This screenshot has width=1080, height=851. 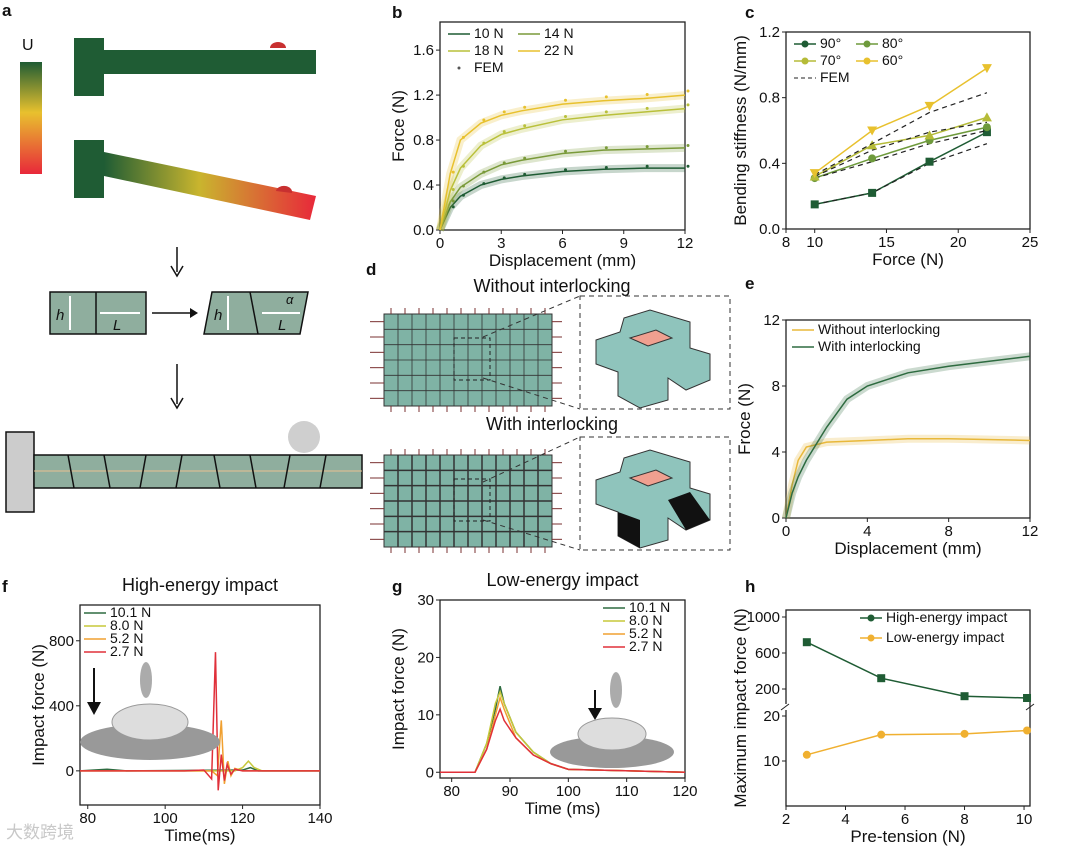 I want to click on x-axis-label: Pre-tension (N), so click(x=907, y=836).